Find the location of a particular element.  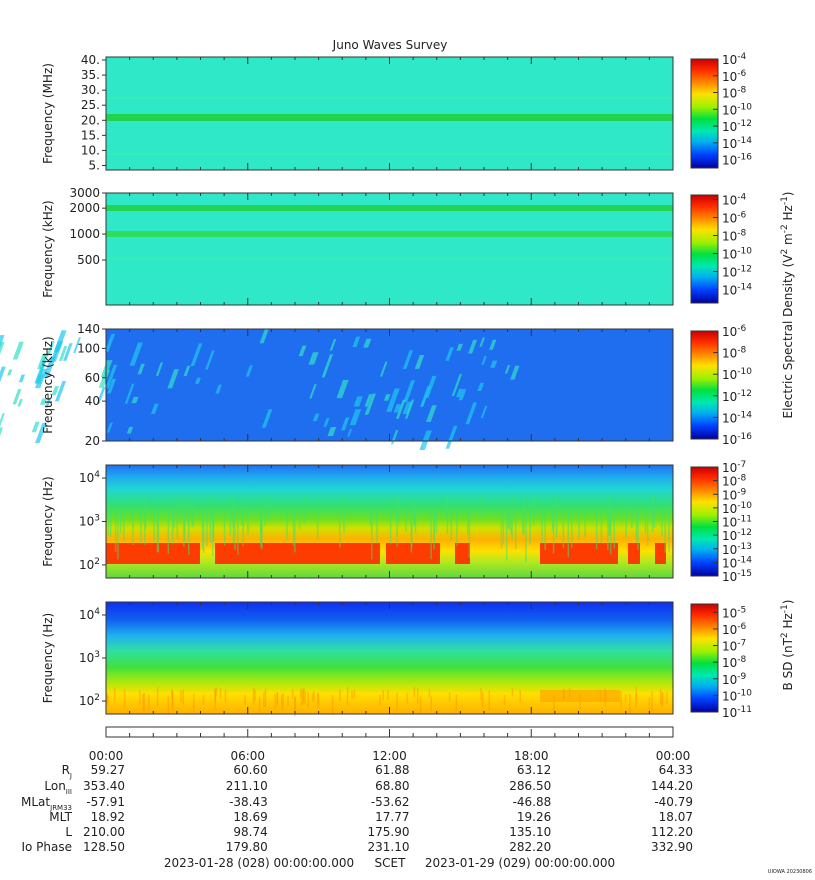

emission-patch is located at coordinates (580, 696).